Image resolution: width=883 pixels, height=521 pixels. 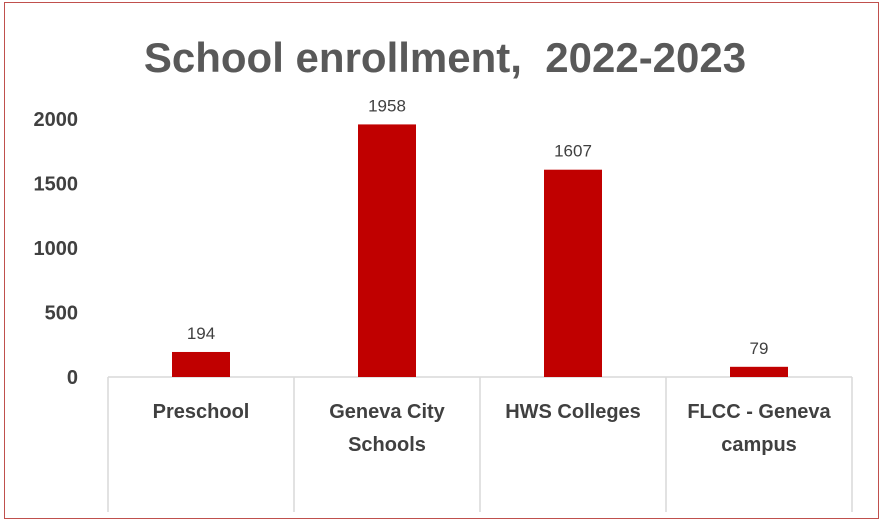 I want to click on y-tick-label: 2000, so click(x=56, y=120).